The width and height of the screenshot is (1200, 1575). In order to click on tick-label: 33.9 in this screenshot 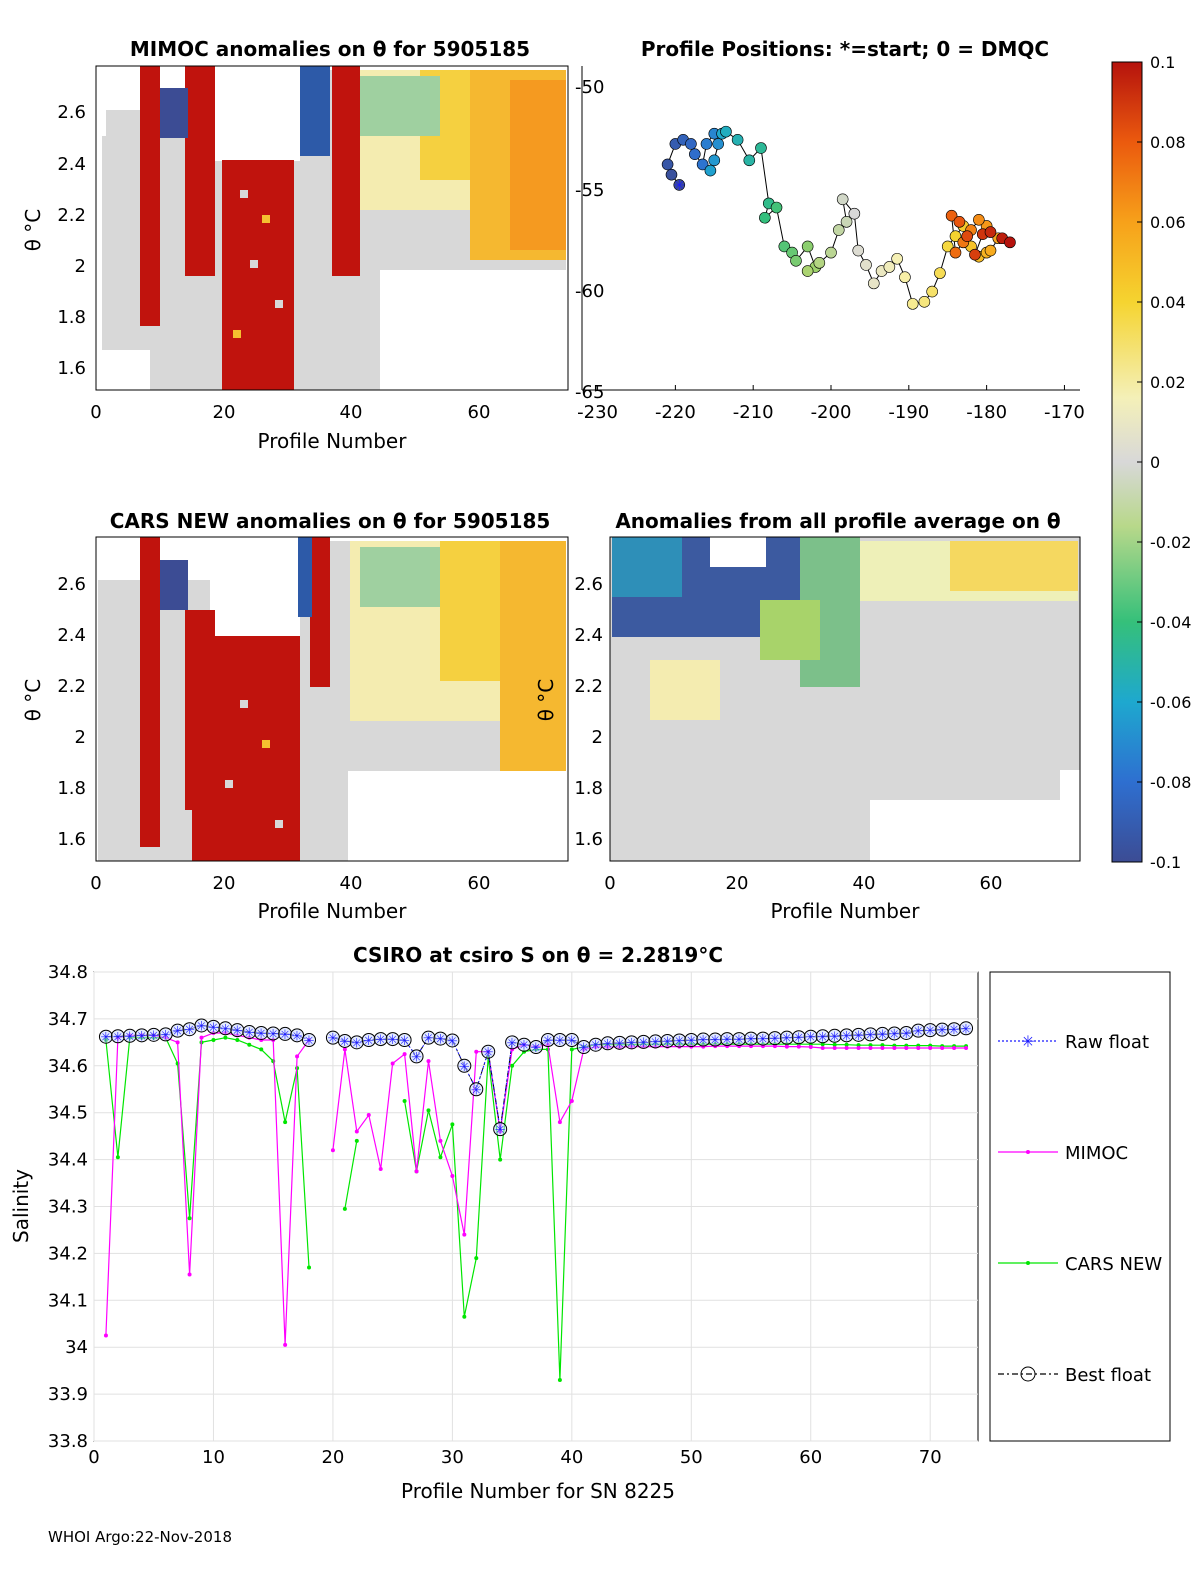, I will do `click(68, 1394)`.